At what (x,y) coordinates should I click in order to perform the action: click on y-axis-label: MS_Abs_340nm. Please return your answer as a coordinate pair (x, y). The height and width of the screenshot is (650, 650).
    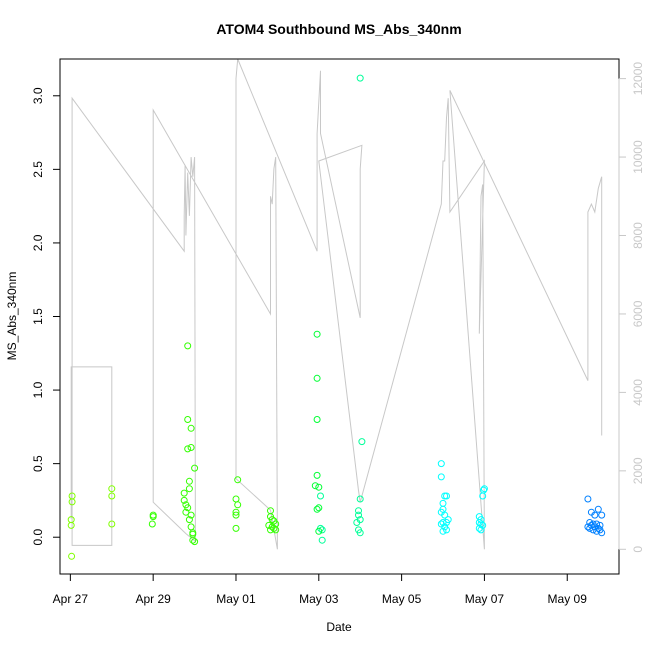
    Looking at the image, I should click on (12, 316).